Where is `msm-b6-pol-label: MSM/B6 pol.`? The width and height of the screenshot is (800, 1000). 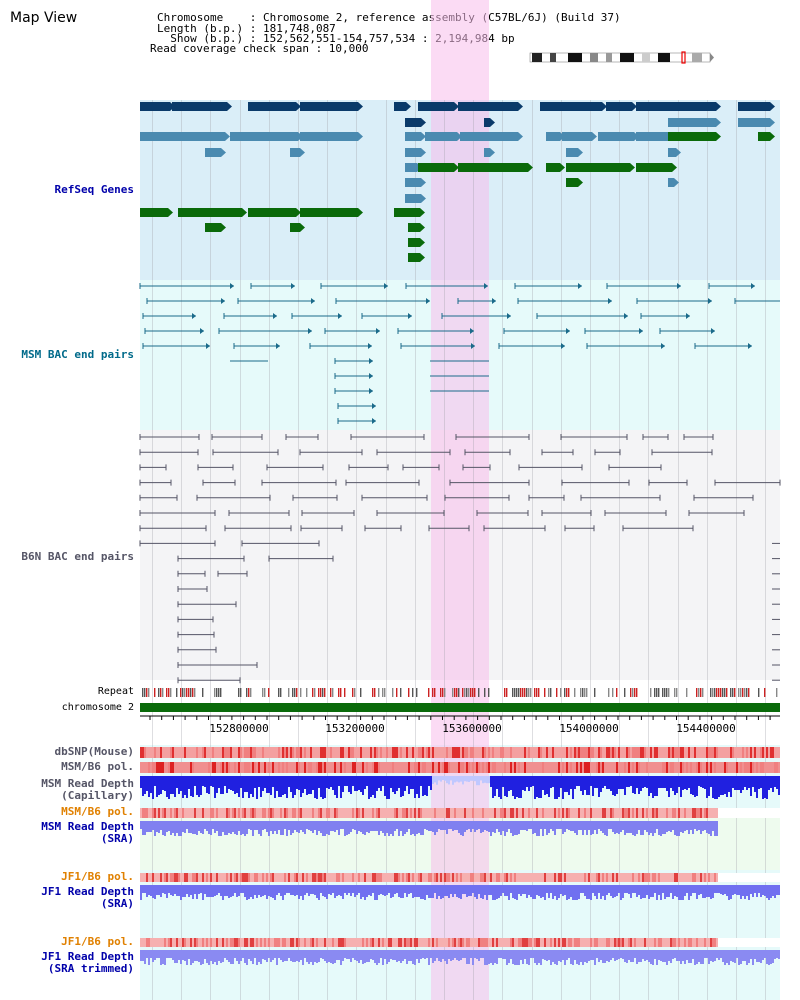
msm-b6-pol-label: MSM/B6 pol. is located at coordinates (97, 766).